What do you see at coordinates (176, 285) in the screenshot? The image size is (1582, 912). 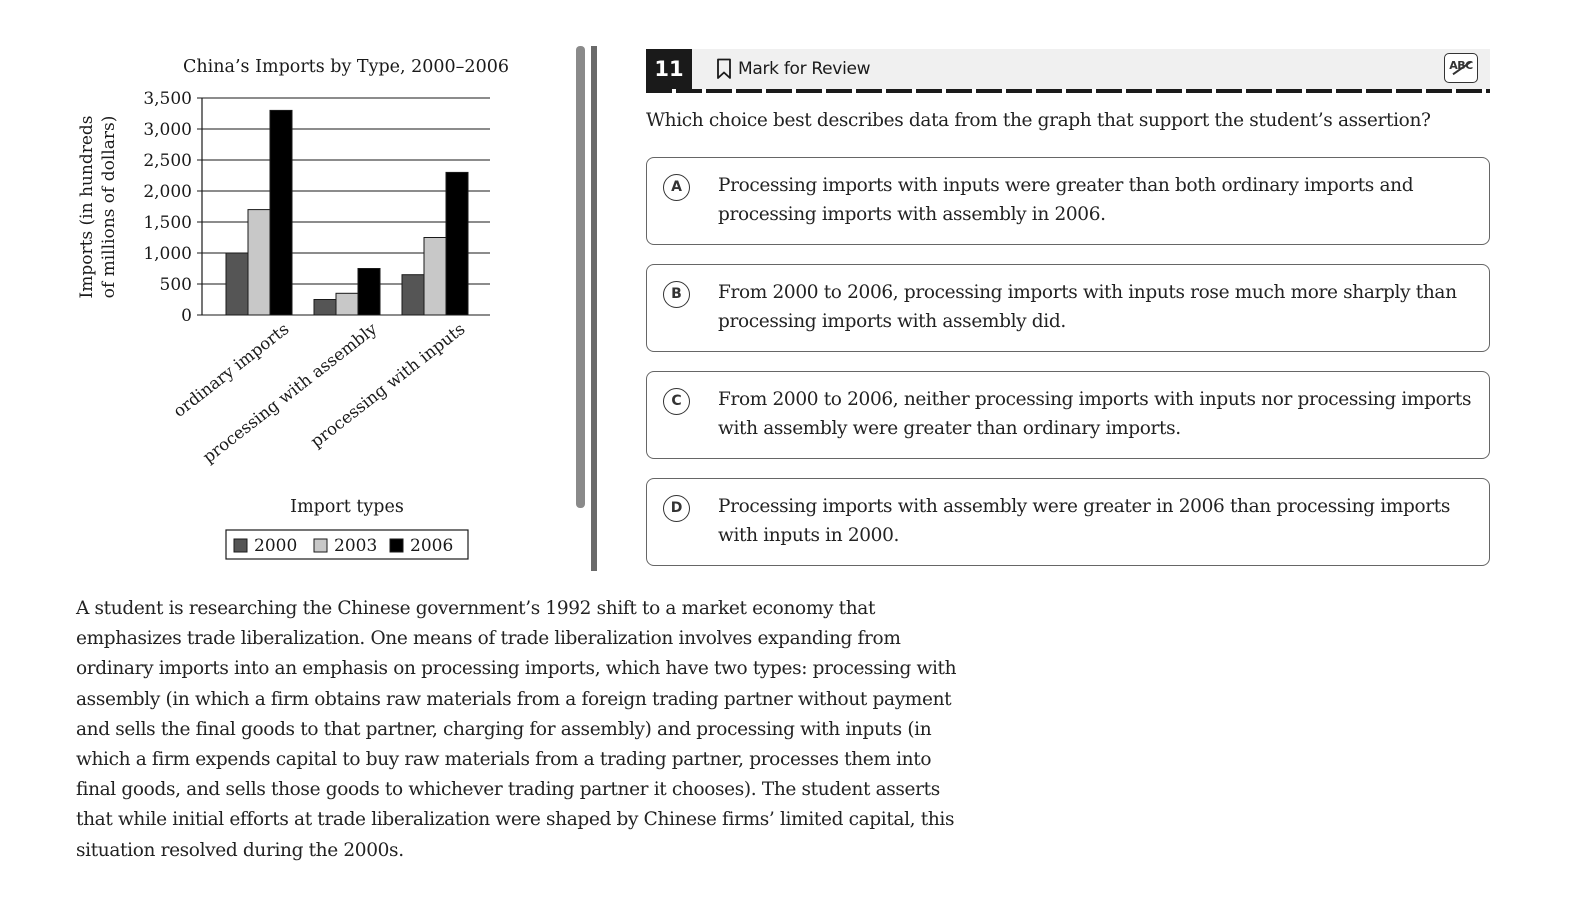 I see `y-tick-label: 500` at bounding box center [176, 285].